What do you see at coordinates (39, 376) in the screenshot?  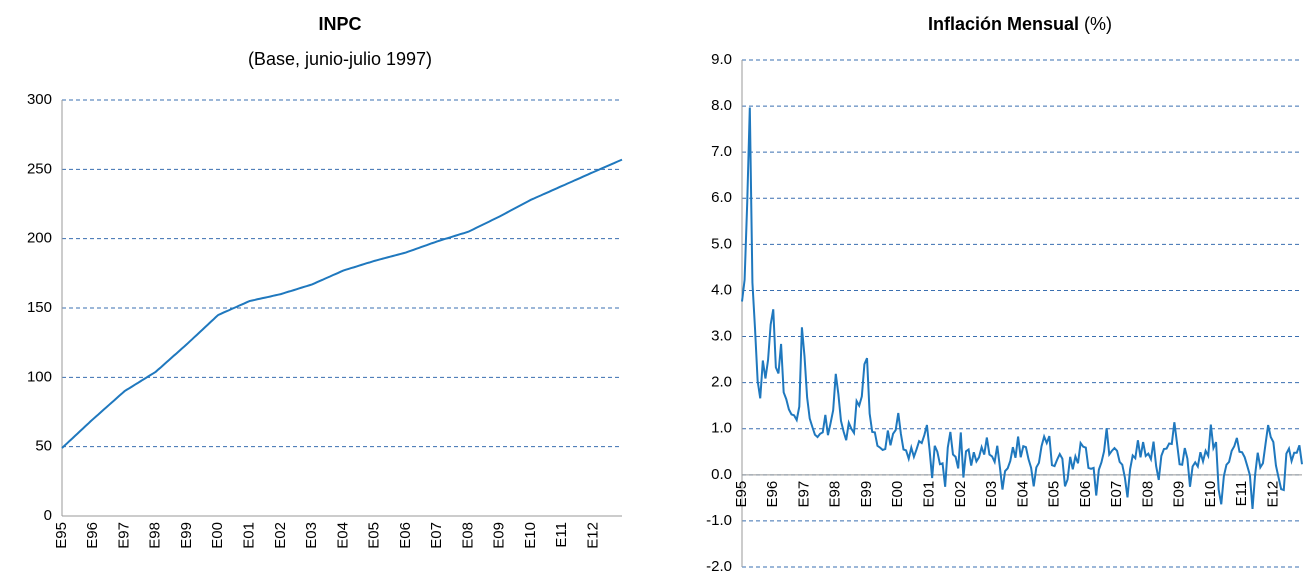 I see `y-tick-label: 100` at bounding box center [39, 376].